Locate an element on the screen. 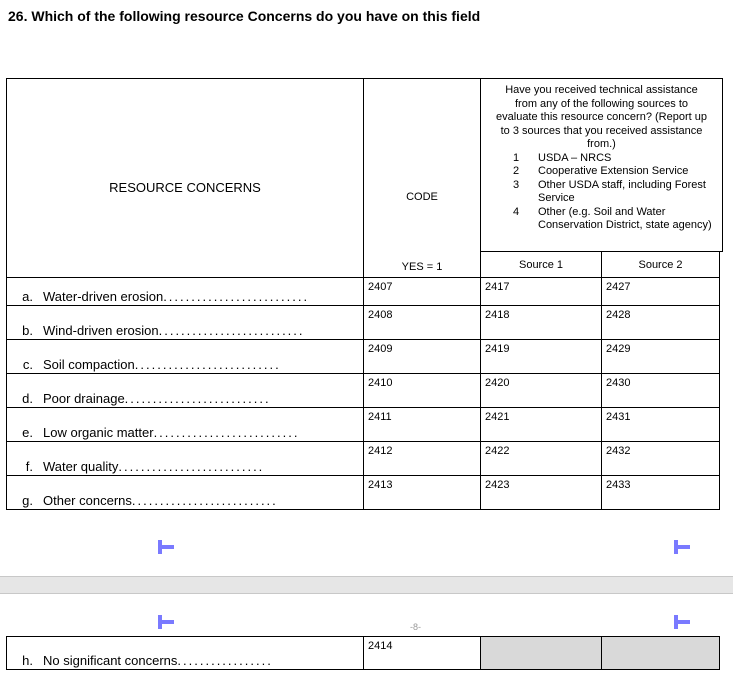 Image resolution: width=733 pixels, height=677 pixels. source-1-cell: 2417 is located at coordinates (541, 291).